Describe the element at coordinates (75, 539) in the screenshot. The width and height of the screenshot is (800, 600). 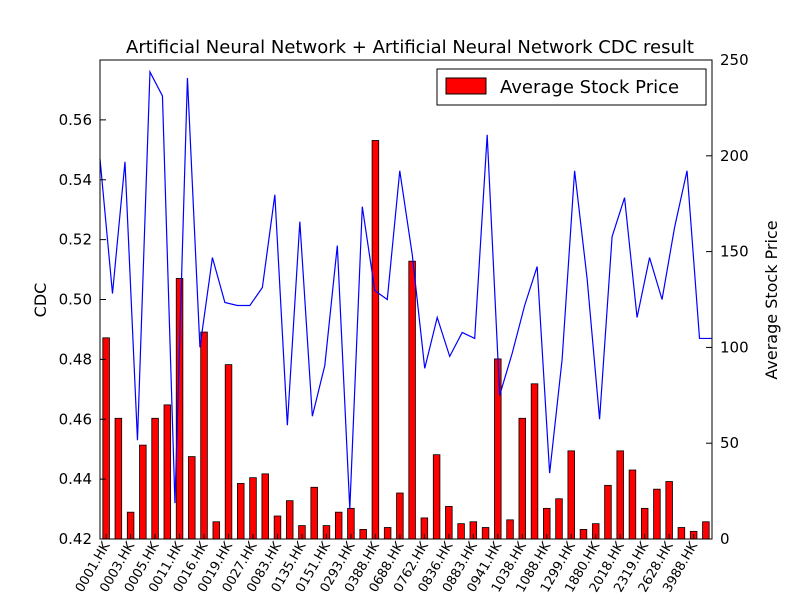
I see `left-tick-label: 0.42` at that location.